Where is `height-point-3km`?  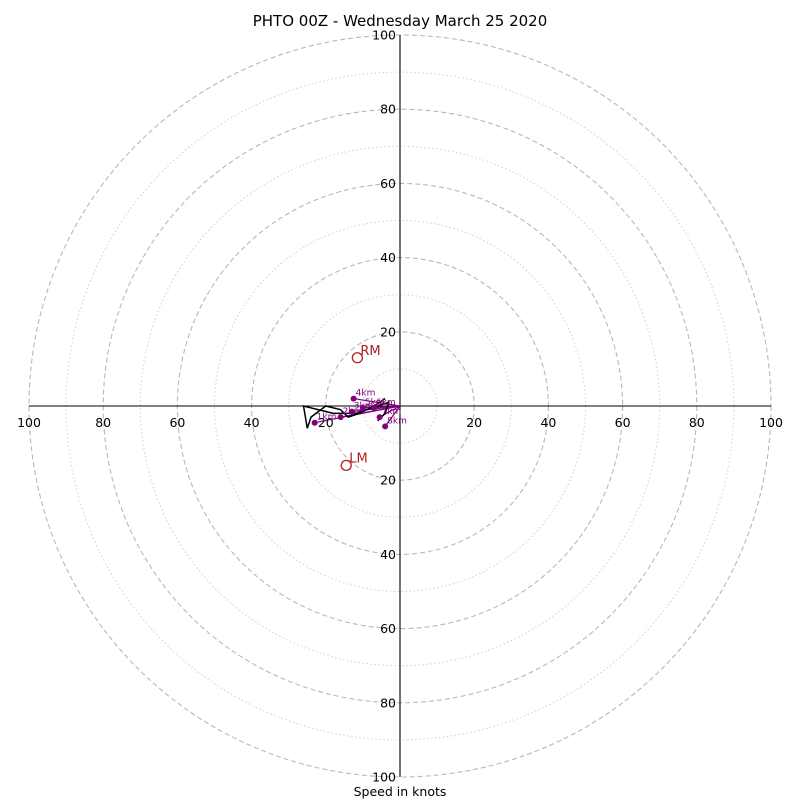 height-point-3km is located at coordinates (351, 411).